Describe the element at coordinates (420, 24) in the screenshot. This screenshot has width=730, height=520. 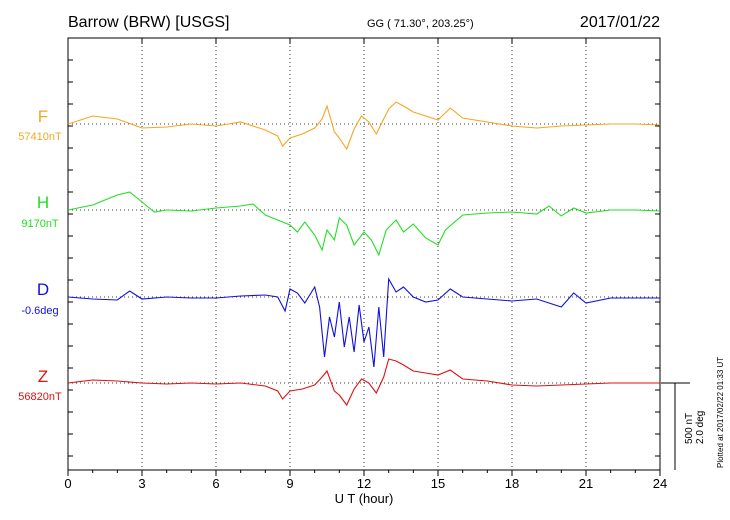
I see `station-coords: GG ( 71.30°, 203.25°)` at that location.